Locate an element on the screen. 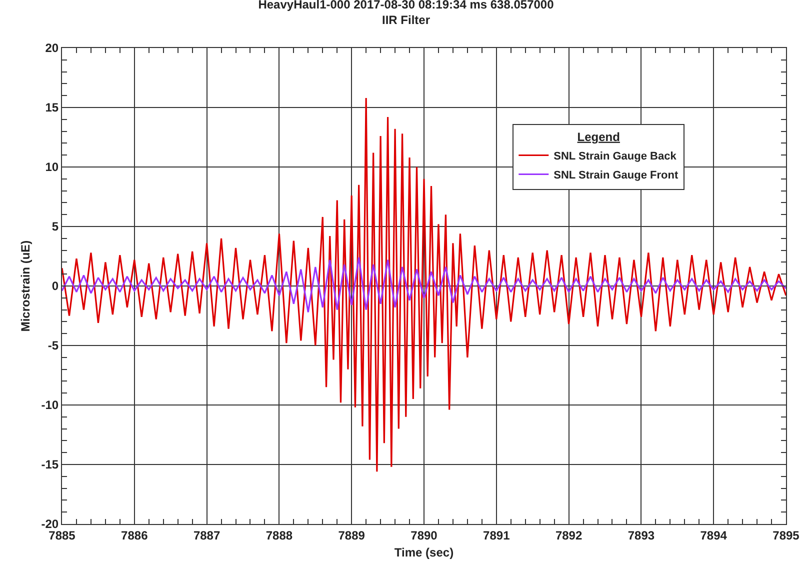 The image size is (812, 569). y-tick-label: 15 is located at coordinates (52, 107).